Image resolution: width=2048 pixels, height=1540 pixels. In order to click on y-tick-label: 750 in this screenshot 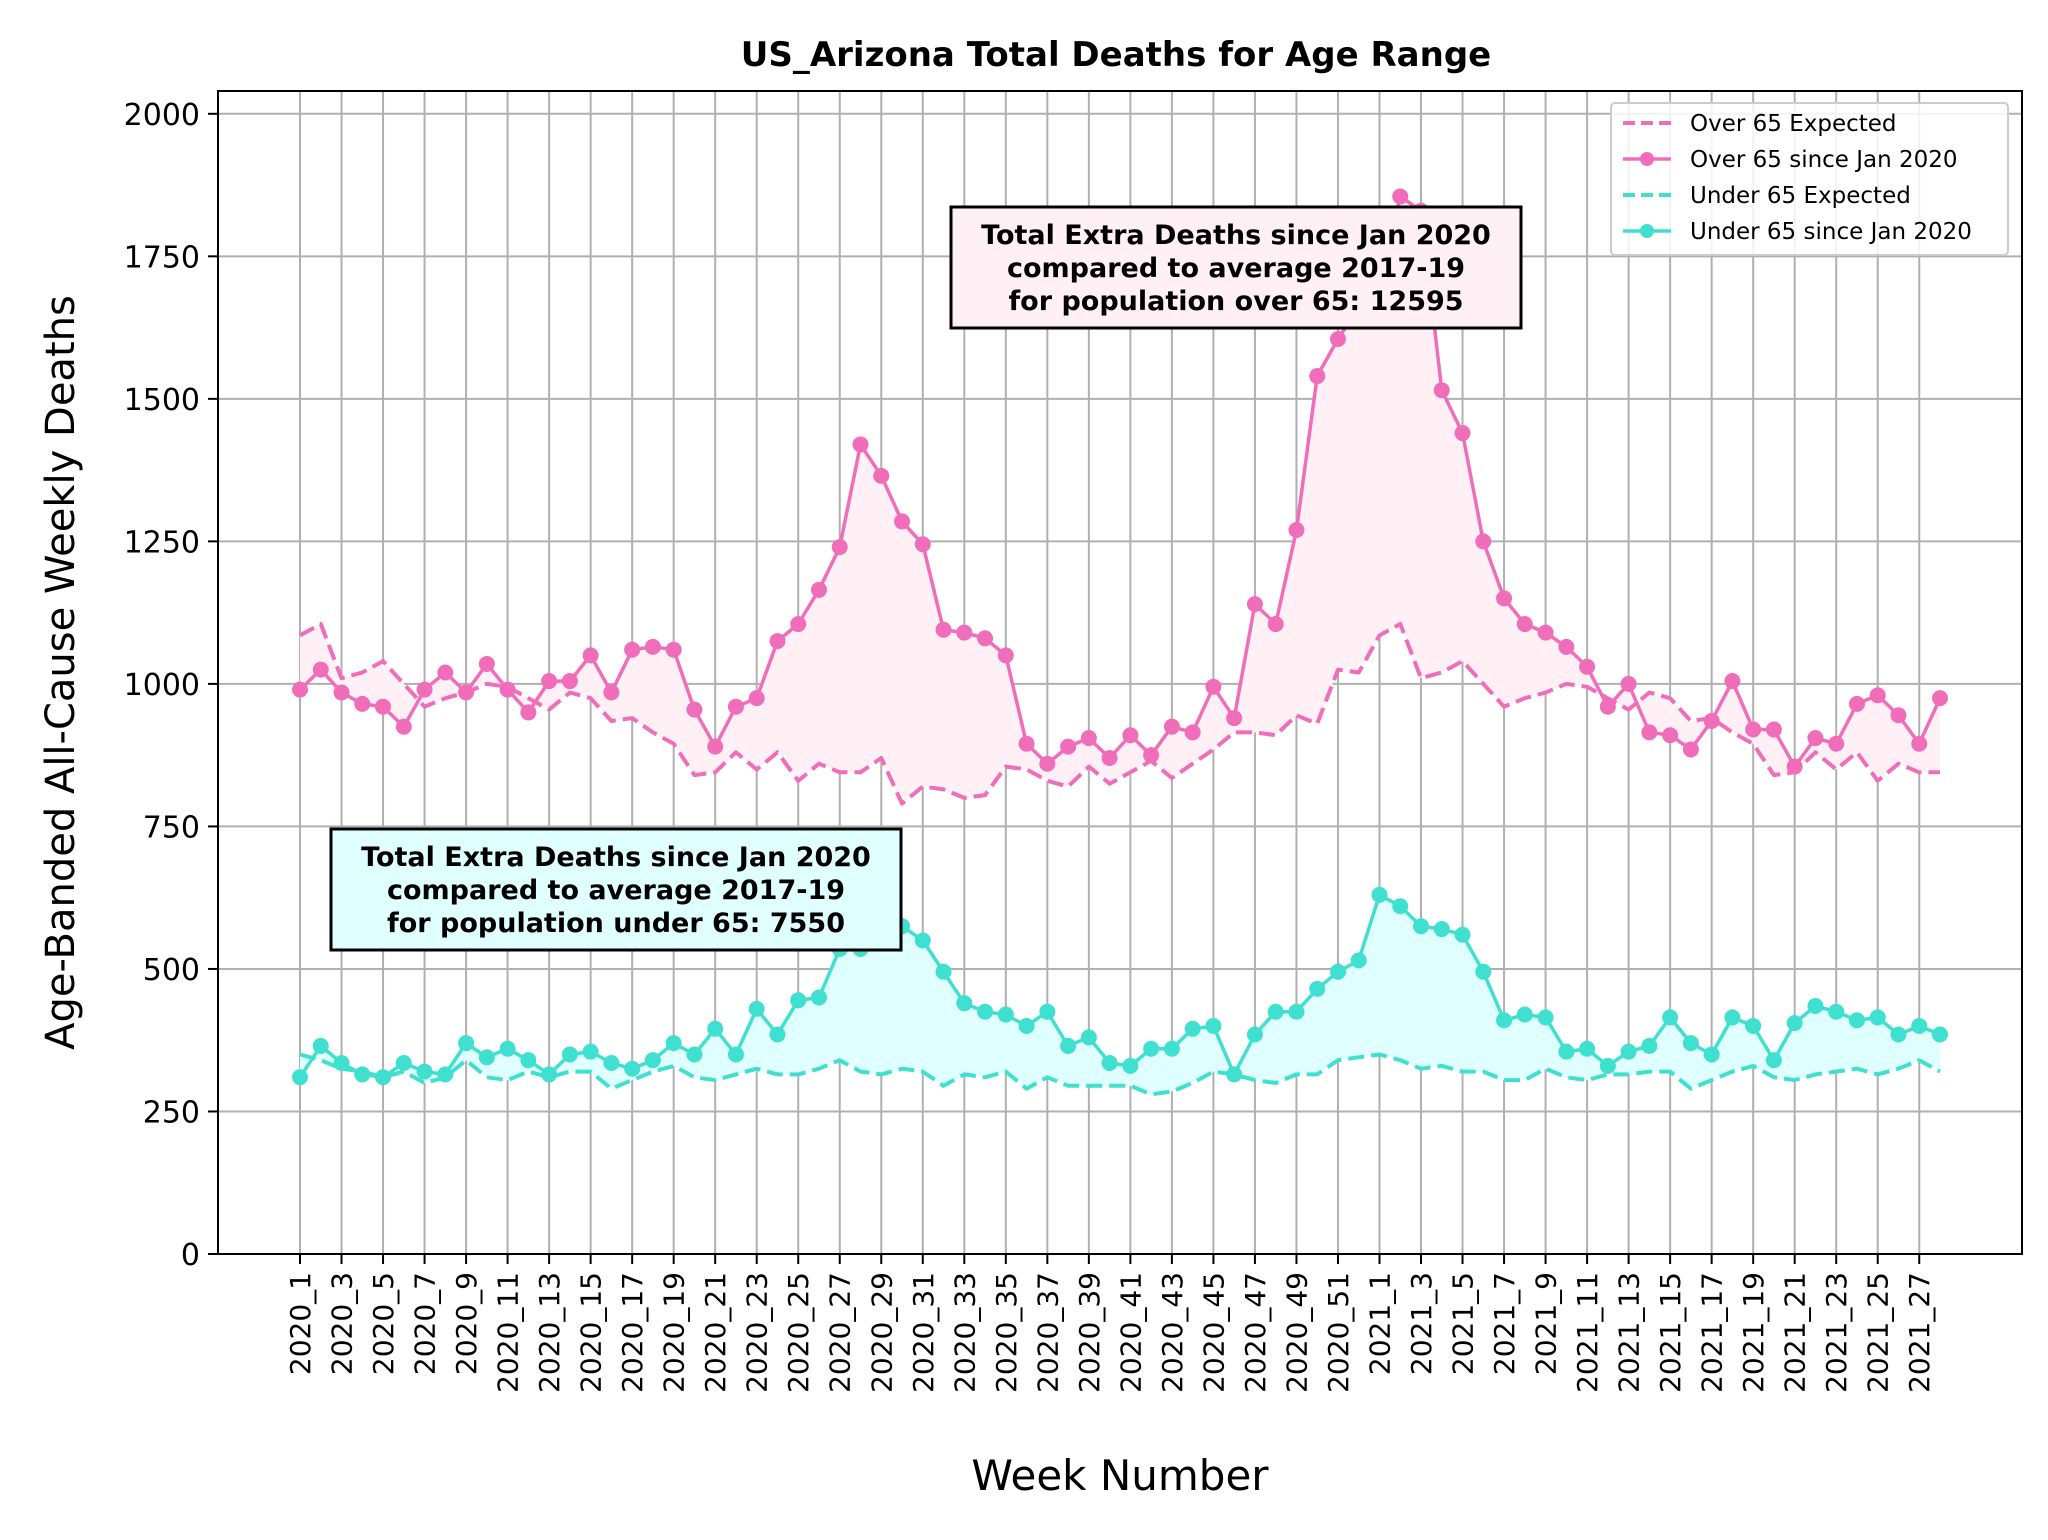, I will do `click(171, 827)`.